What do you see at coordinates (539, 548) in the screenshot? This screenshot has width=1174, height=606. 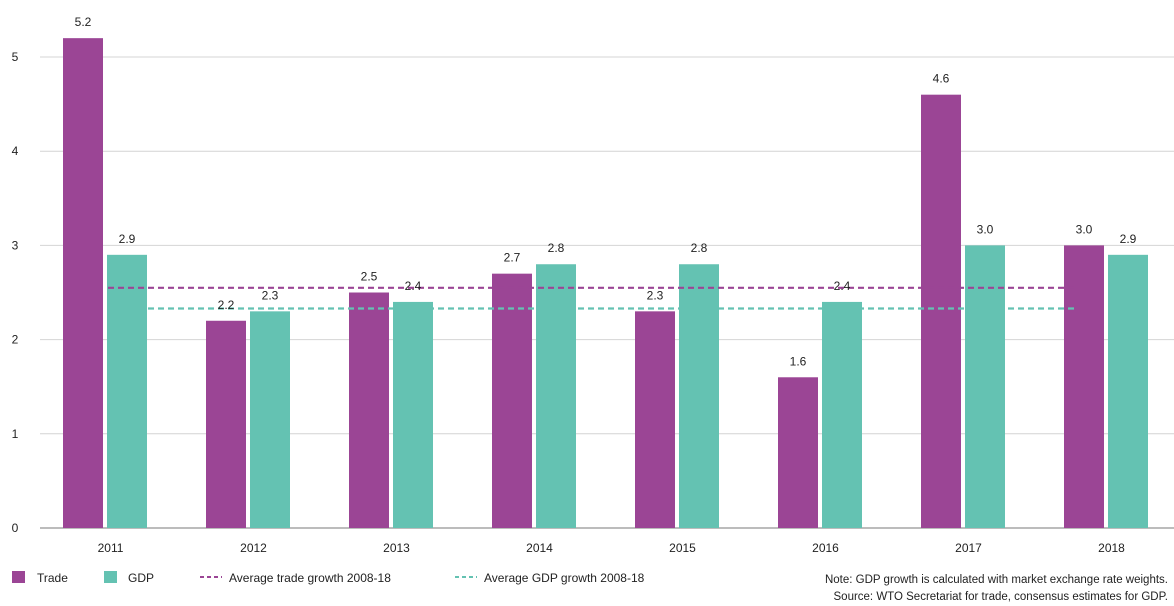 I see `x-tick-label-2014: 2014` at bounding box center [539, 548].